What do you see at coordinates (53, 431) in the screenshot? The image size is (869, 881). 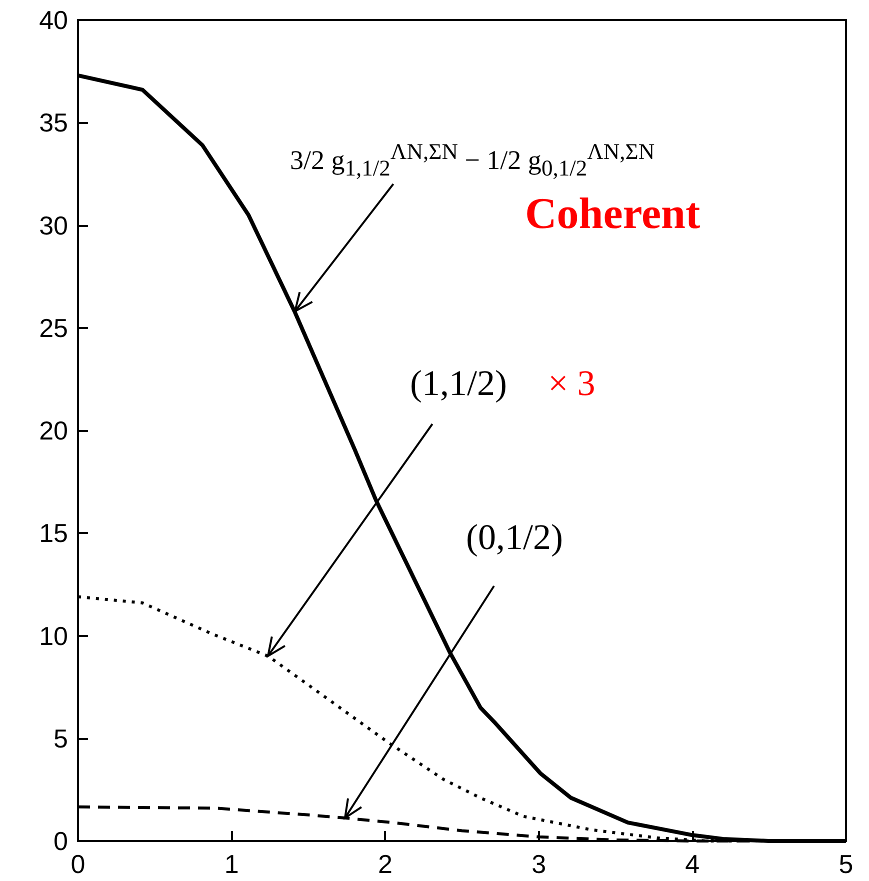 I see `y-tick-label: 20` at bounding box center [53, 431].